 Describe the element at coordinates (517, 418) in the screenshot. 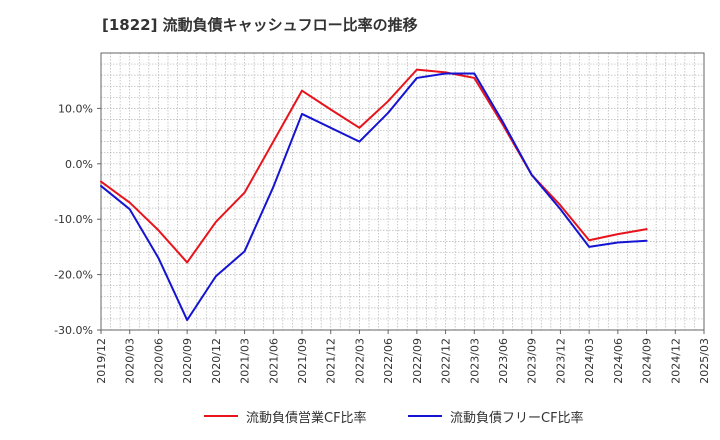

I see `legend-label-free-cf: 流動負債フリーCF比率` at that location.